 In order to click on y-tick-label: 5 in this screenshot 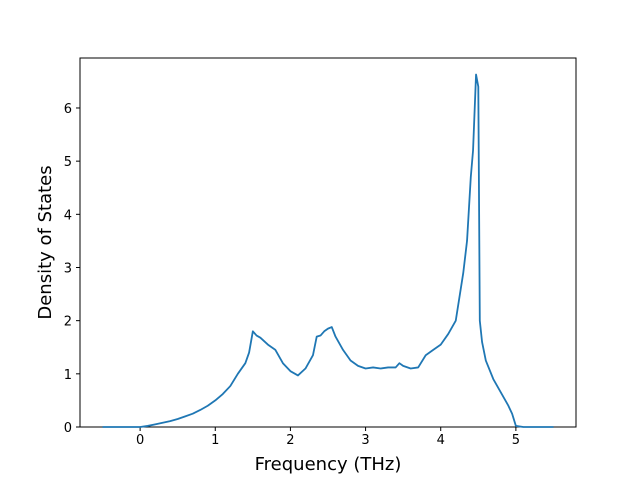, I will do `click(68, 162)`.